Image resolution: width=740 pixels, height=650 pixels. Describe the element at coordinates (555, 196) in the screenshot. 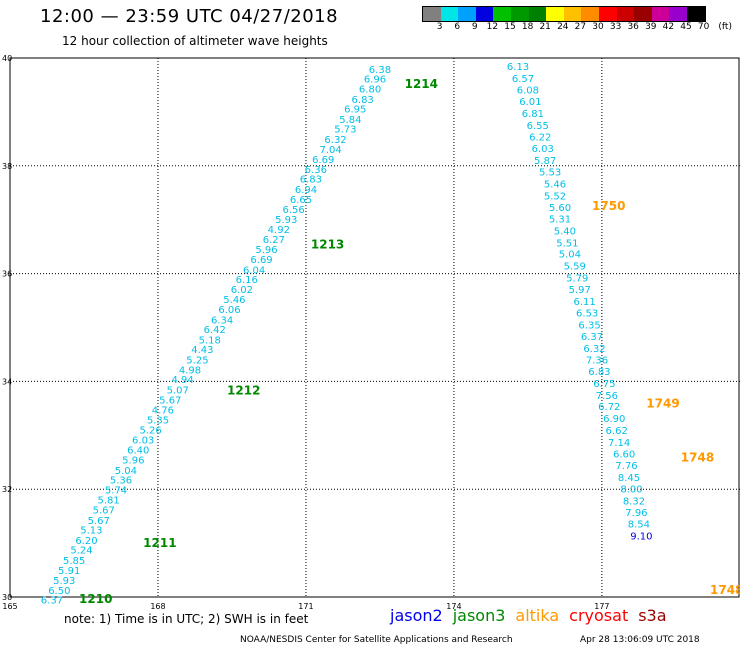

I see `wave-height-value: 5.52` at that location.